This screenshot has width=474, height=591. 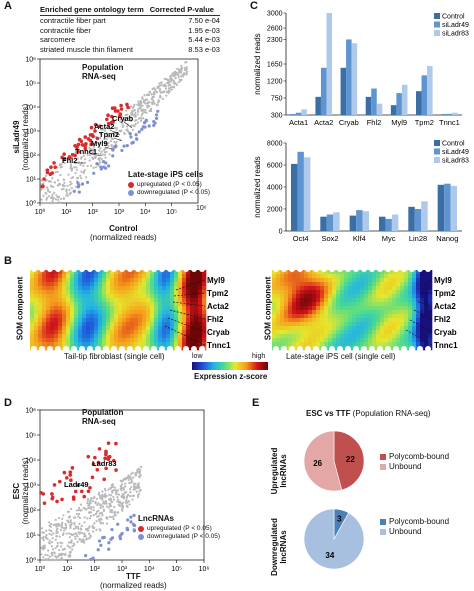 I want to click on pie-slice-label: 22, so click(x=350, y=459).